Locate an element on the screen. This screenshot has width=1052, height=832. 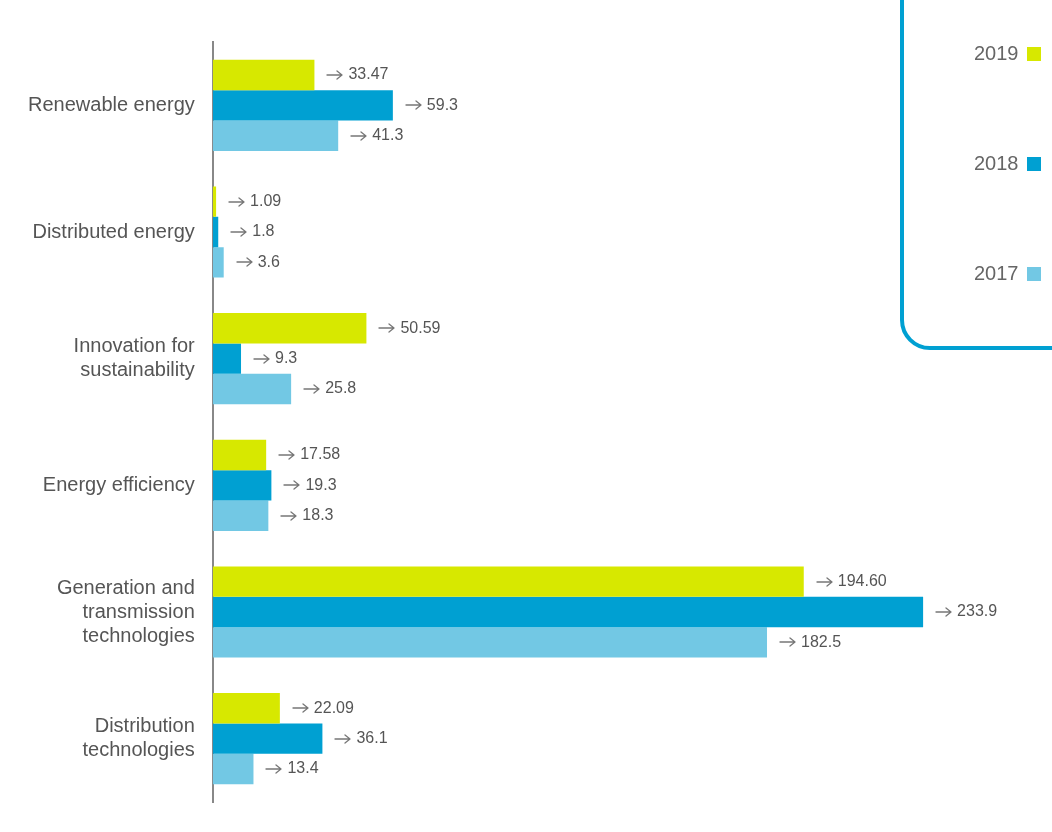
data-label: 33.47 is located at coordinates (368, 74).